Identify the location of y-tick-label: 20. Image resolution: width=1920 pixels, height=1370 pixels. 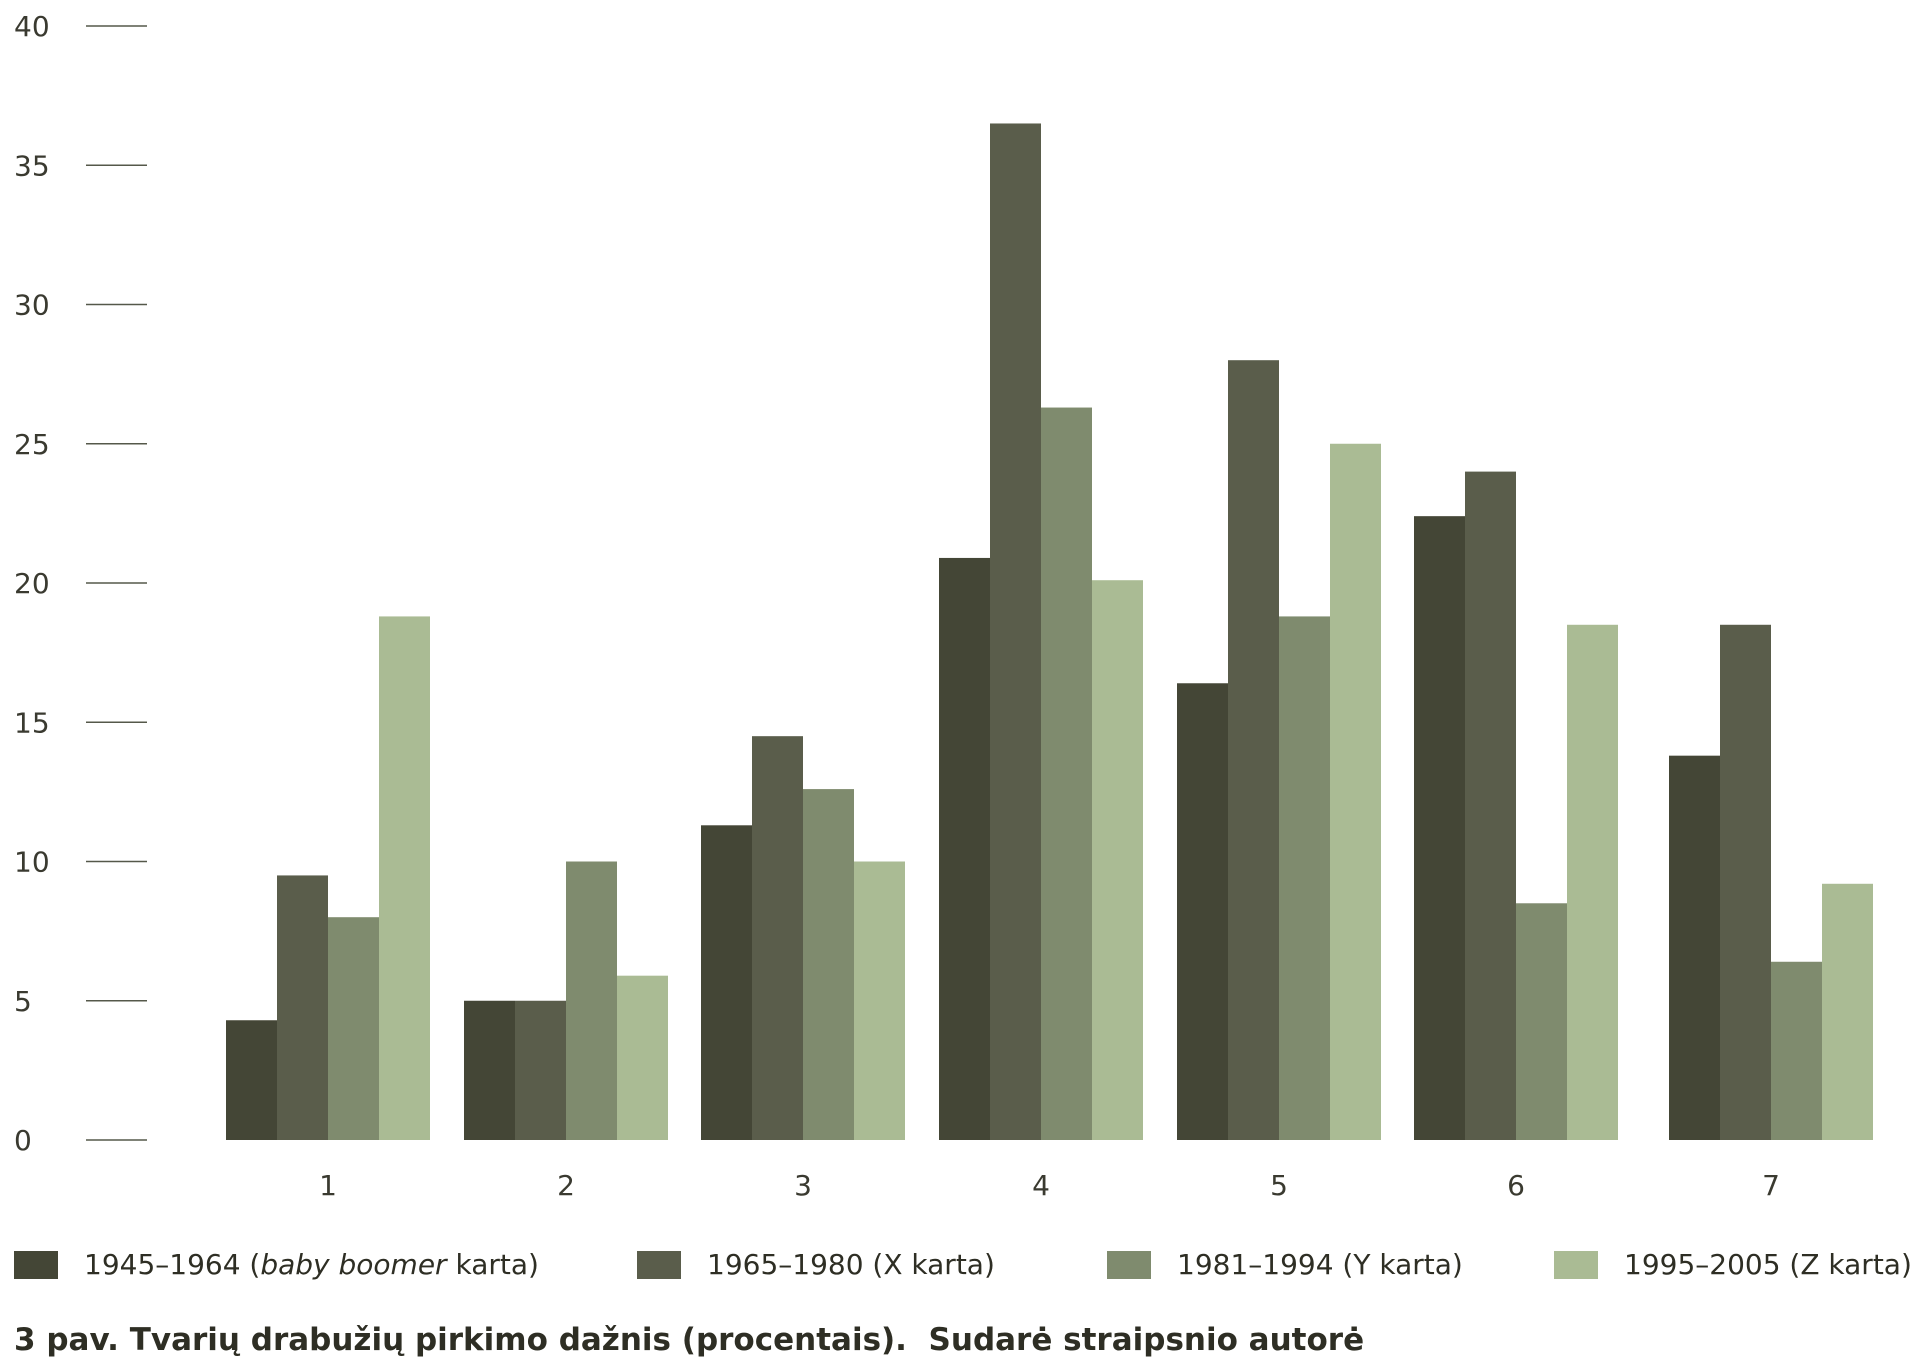
(32, 583).